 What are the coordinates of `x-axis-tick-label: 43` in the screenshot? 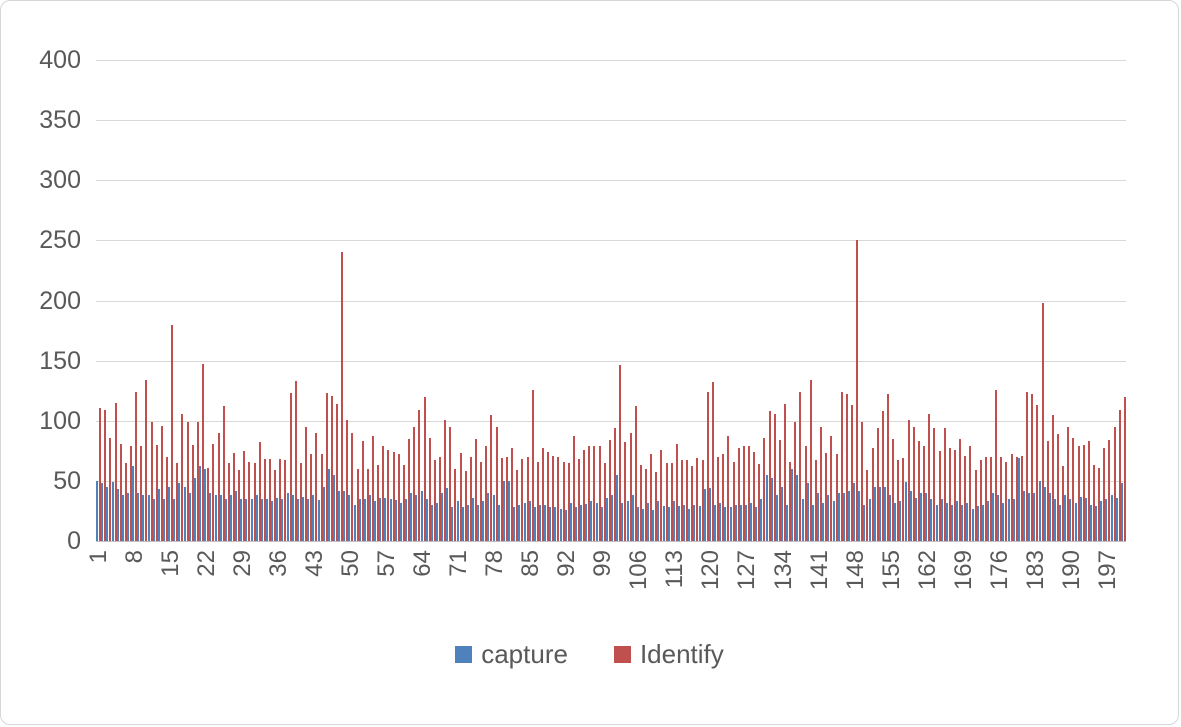 It's located at (314, 563).